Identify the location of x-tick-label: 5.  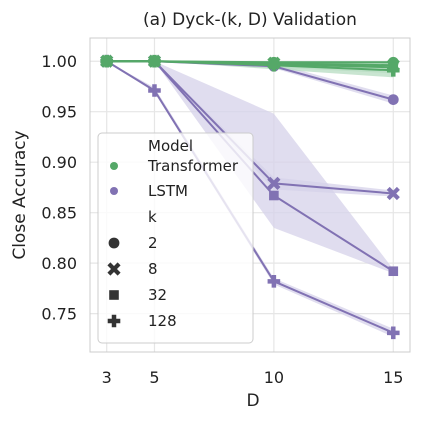
(154, 377).